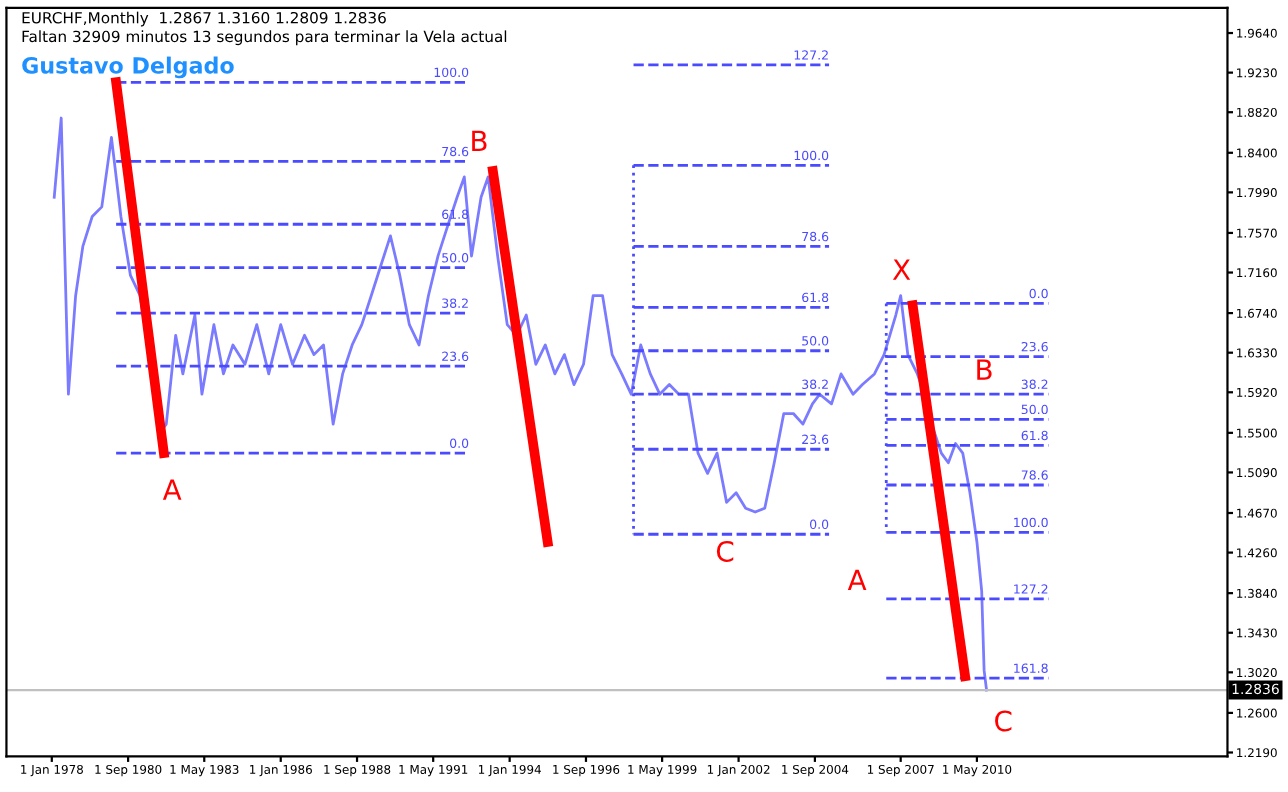 Image resolution: width=1288 pixels, height=792 pixels. I want to click on annotation: X, so click(901, 269).